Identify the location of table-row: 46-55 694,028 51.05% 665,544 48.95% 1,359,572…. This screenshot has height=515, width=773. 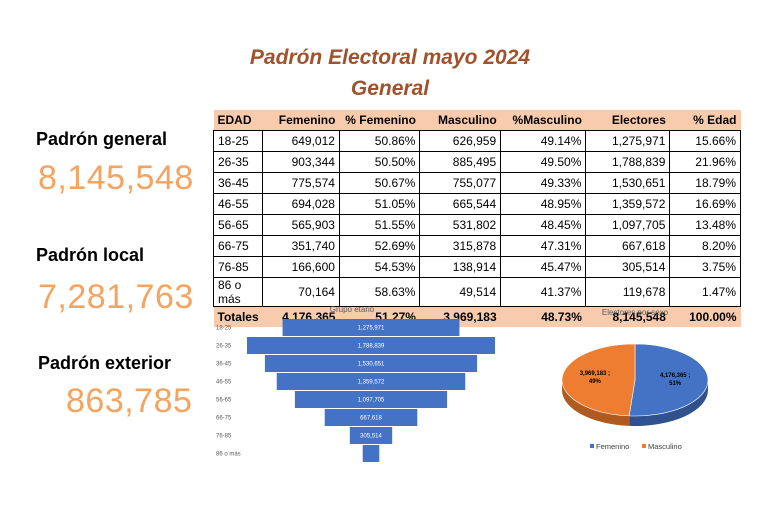
(476, 204).